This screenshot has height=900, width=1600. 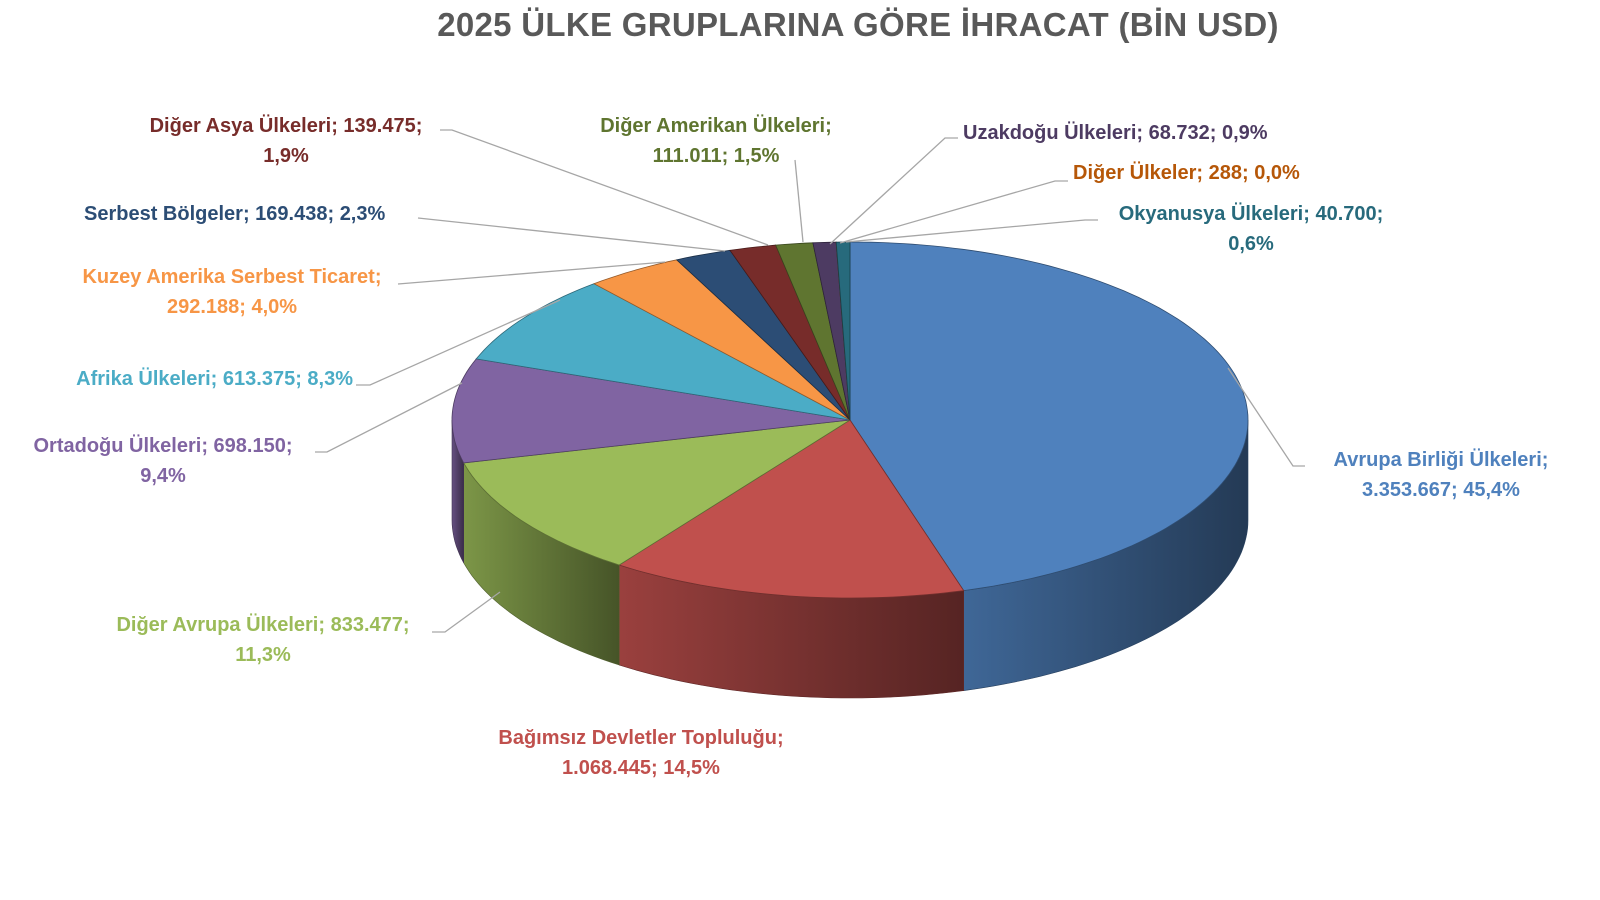 I want to click on label-percent: 14,5%, so click(x=691, y=768).